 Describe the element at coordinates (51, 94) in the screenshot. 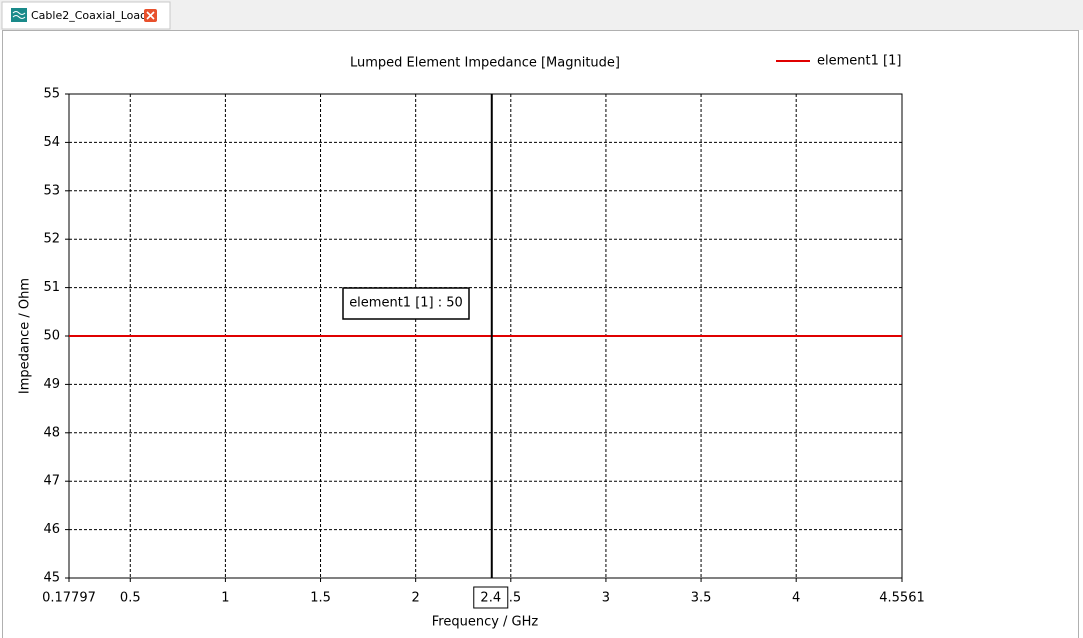

I see `y-tick-label: 55` at that location.